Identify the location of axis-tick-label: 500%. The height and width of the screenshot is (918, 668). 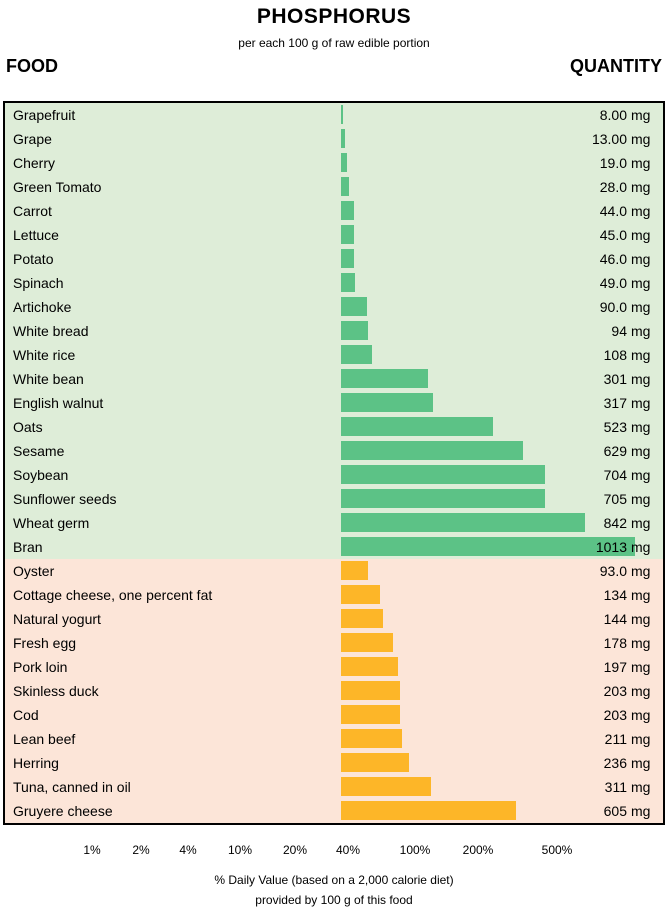
(557, 850).